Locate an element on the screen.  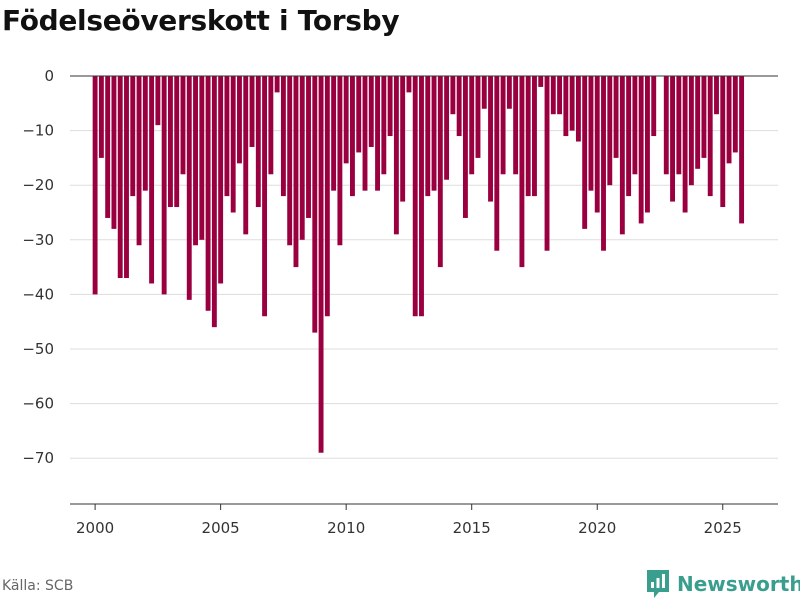
y-tick-label: −50 is located at coordinates (38, 349).